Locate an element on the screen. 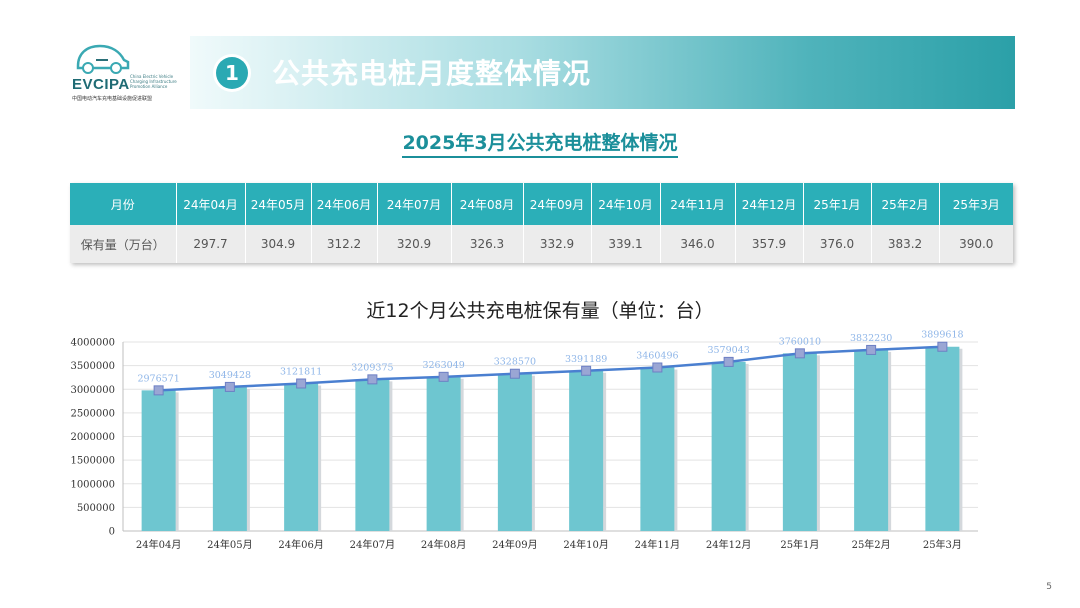 This screenshot has height=608, width=1080. table-month-cell: 24年10月 is located at coordinates (626, 204).